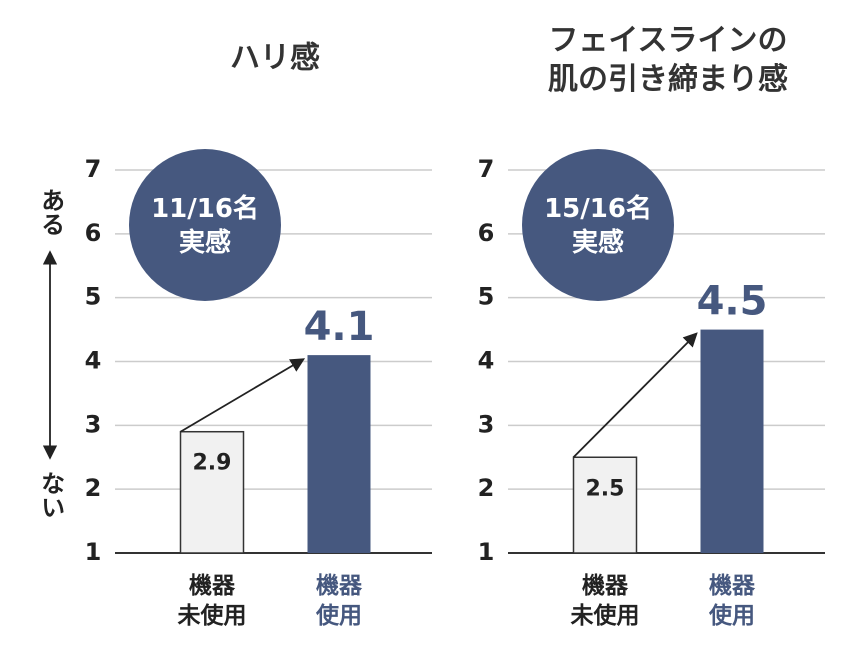 This screenshot has height=648, width=864. Describe the element at coordinates (339, 327) in the screenshot. I see `value-label: 4.1` at that location.